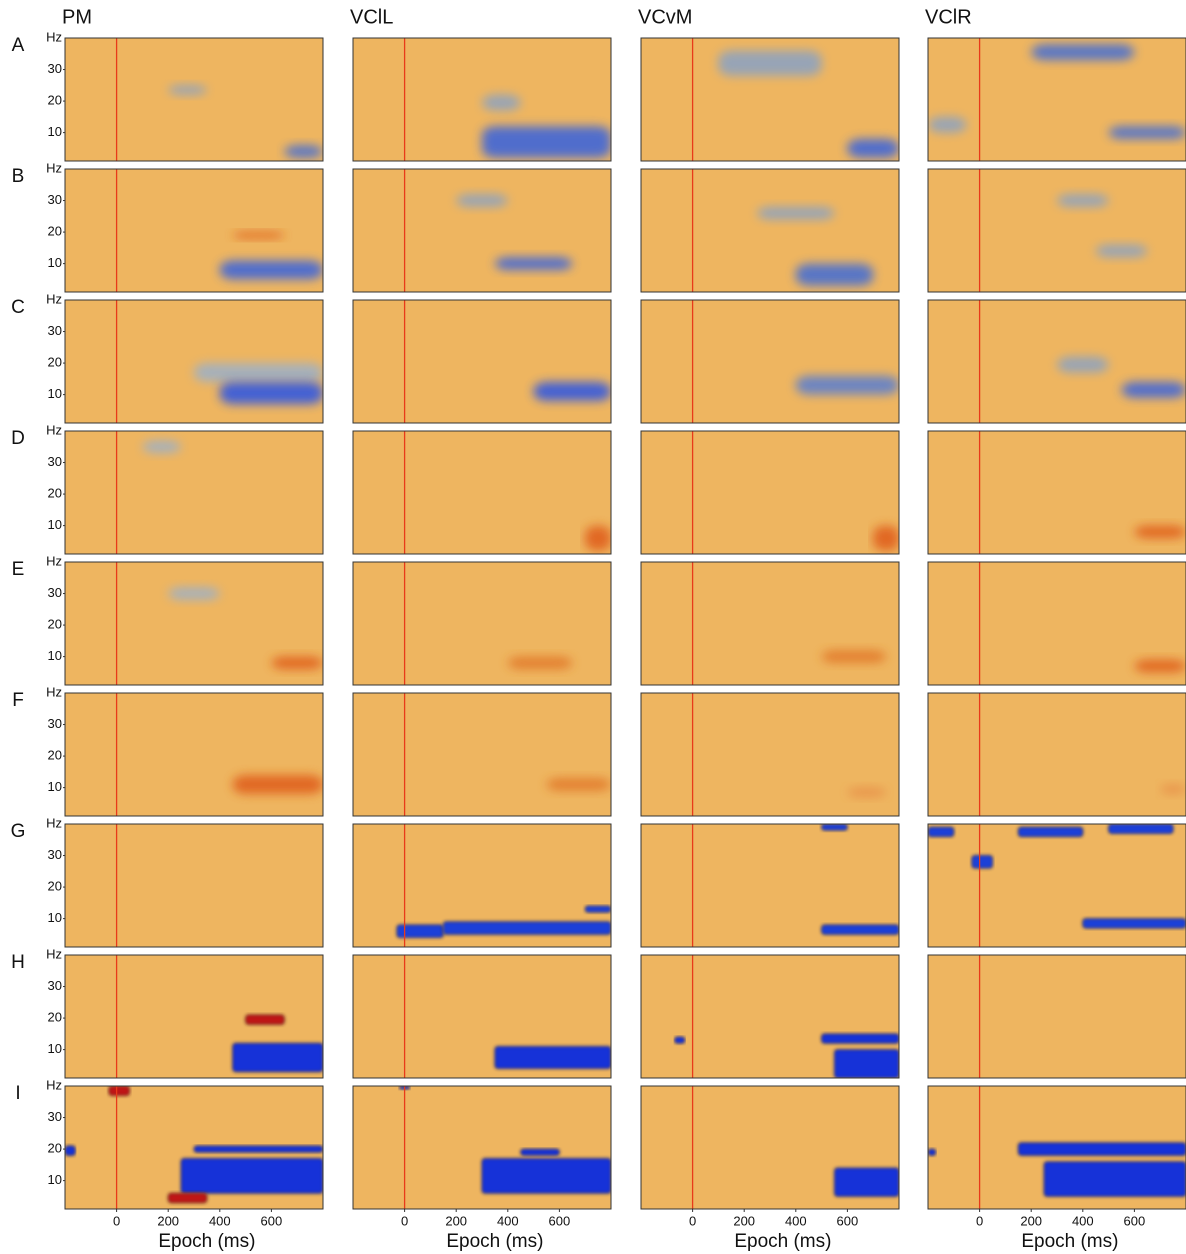  Describe the element at coordinates (18, 176) in the screenshot. I see `row-label: B` at that location.